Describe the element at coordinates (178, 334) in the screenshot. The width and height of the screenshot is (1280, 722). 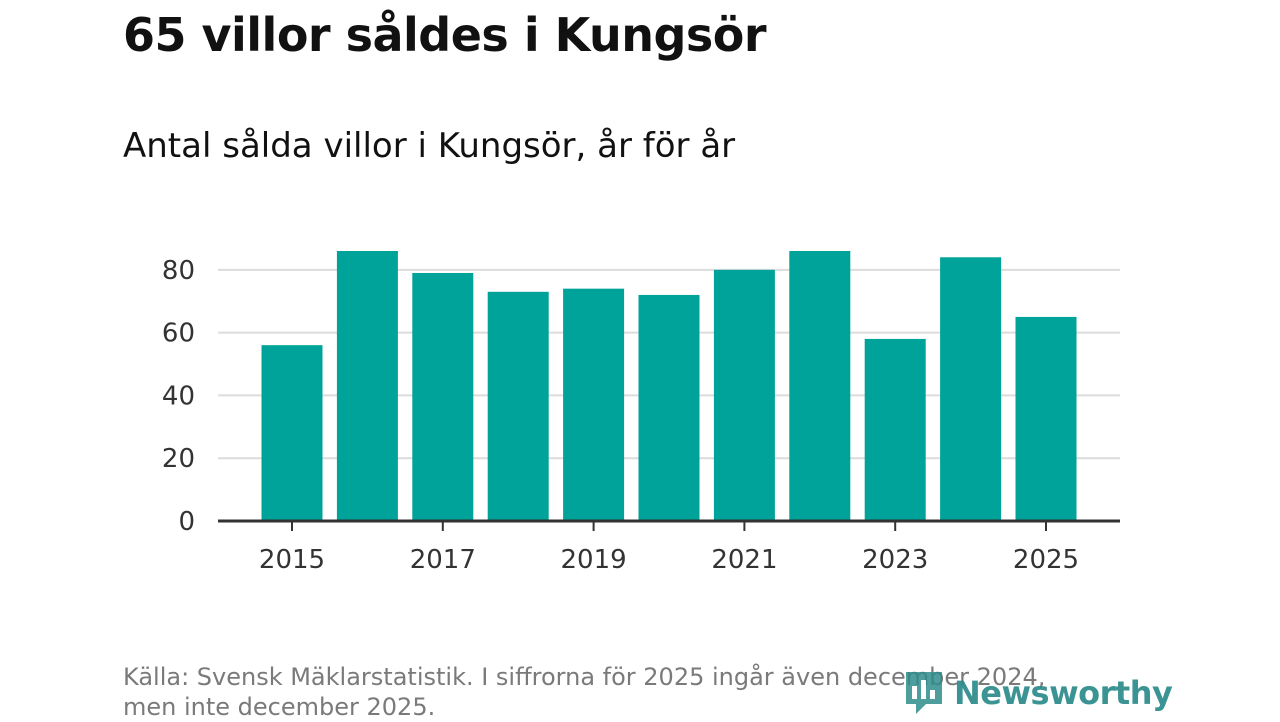
I see `y-tick-label-60: 60` at that location.